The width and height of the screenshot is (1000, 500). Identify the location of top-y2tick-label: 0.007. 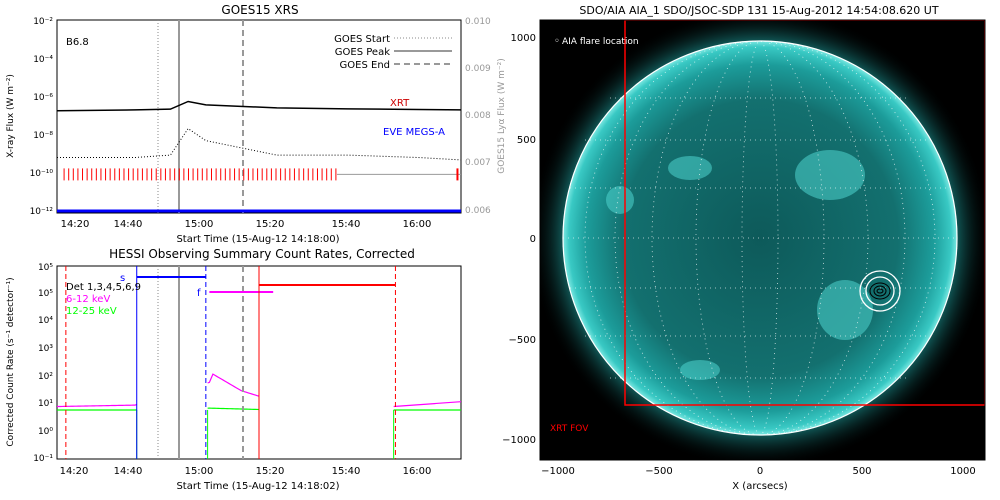
(478, 163).